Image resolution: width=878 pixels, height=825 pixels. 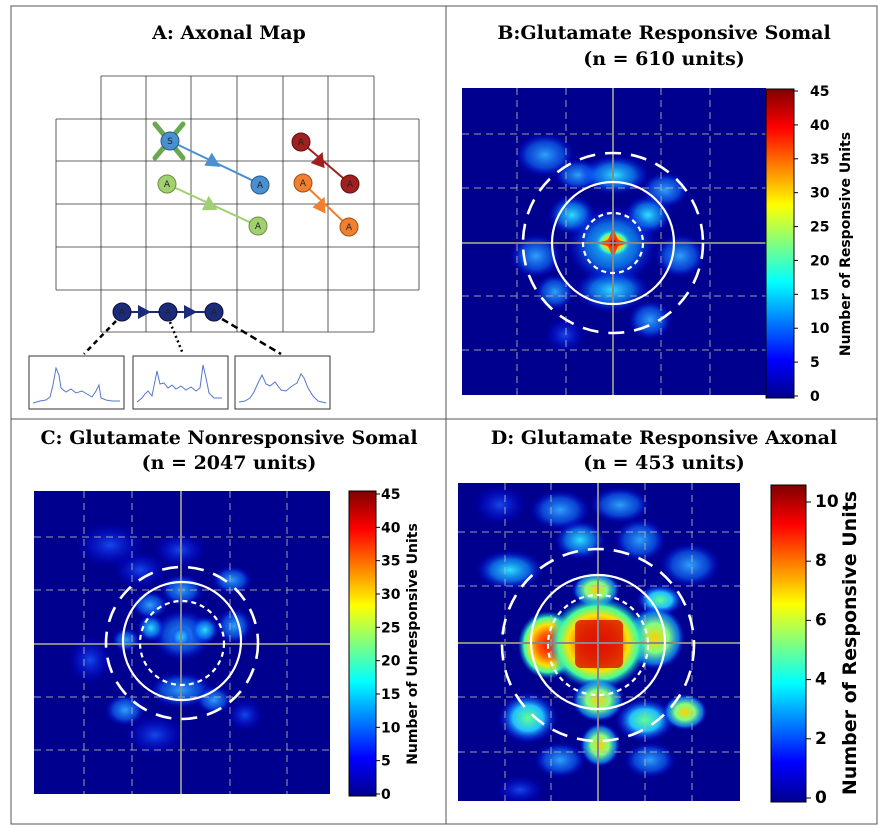 I want to click on panel-a-title: A: Axonal Map, so click(x=228, y=33).